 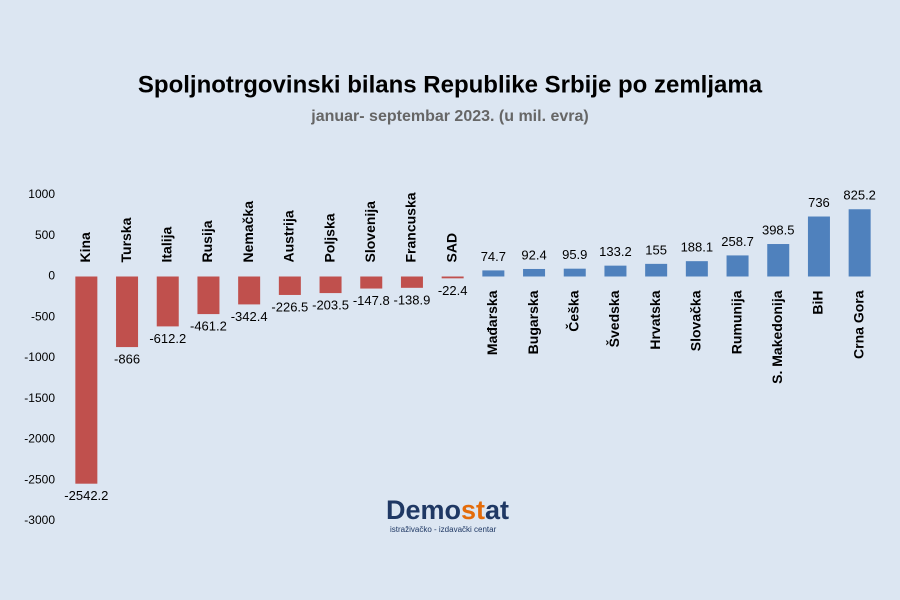 I want to click on y-tick-label: -3000, so click(x=39, y=520).